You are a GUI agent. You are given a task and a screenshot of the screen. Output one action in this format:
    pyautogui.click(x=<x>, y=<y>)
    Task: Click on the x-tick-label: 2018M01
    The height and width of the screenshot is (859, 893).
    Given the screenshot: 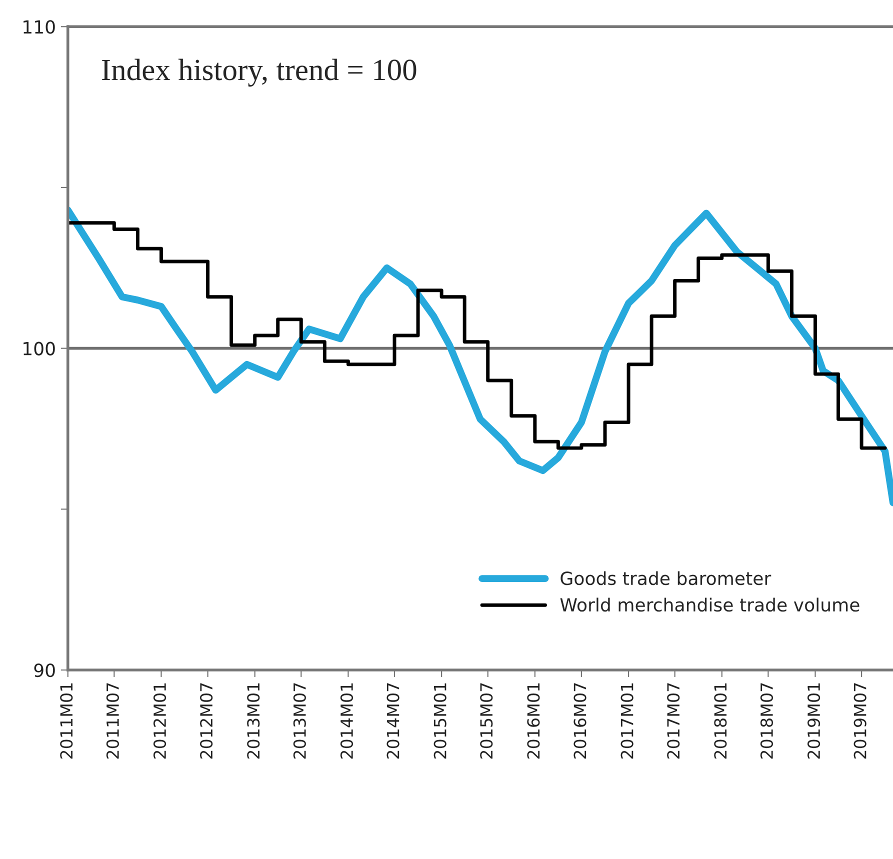 What is the action you would take?
    pyautogui.click(x=720, y=721)
    